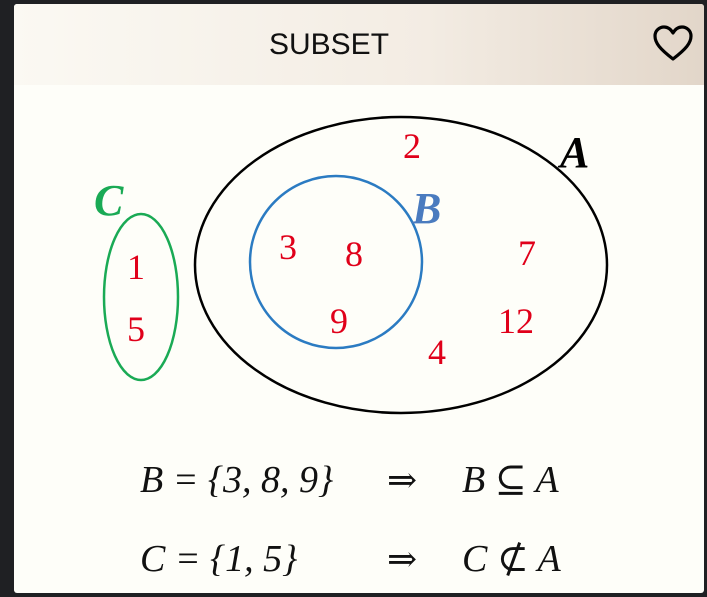 This screenshot has width=707, height=597. Describe the element at coordinates (236, 480) in the screenshot. I see `equation-b-lhs: B = {3, 8, 9}` at that location.